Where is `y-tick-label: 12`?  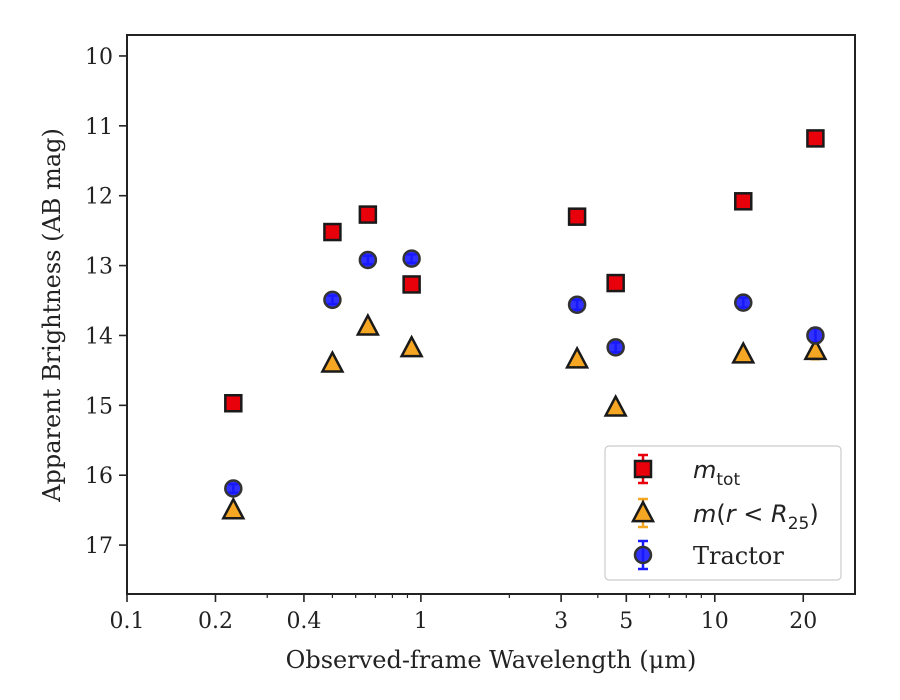 y-tick-label: 12 is located at coordinates (99, 197).